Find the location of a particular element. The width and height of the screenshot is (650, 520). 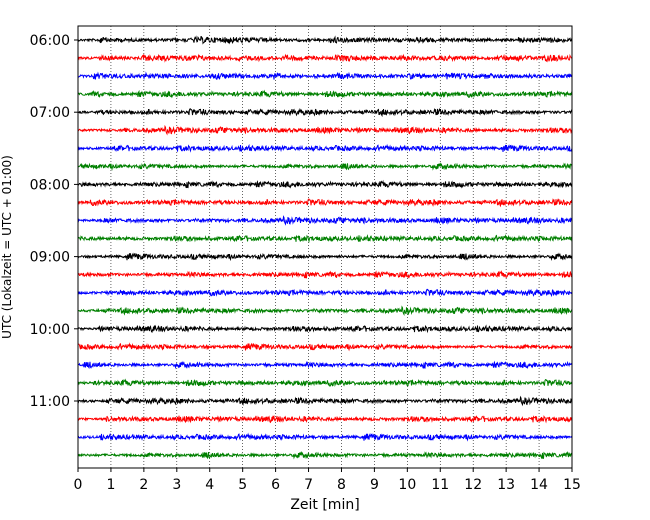

y-tick-label: 06:00 is located at coordinates (50, 41).